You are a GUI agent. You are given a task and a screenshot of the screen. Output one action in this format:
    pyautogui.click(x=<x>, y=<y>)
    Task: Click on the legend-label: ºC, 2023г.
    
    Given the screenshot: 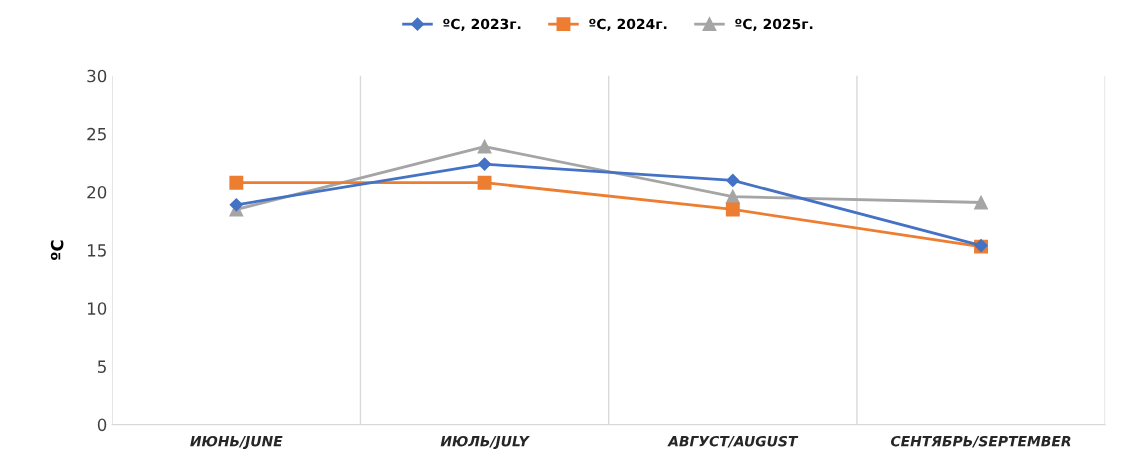 What is the action you would take?
    pyautogui.click(x=482, y=24)
    